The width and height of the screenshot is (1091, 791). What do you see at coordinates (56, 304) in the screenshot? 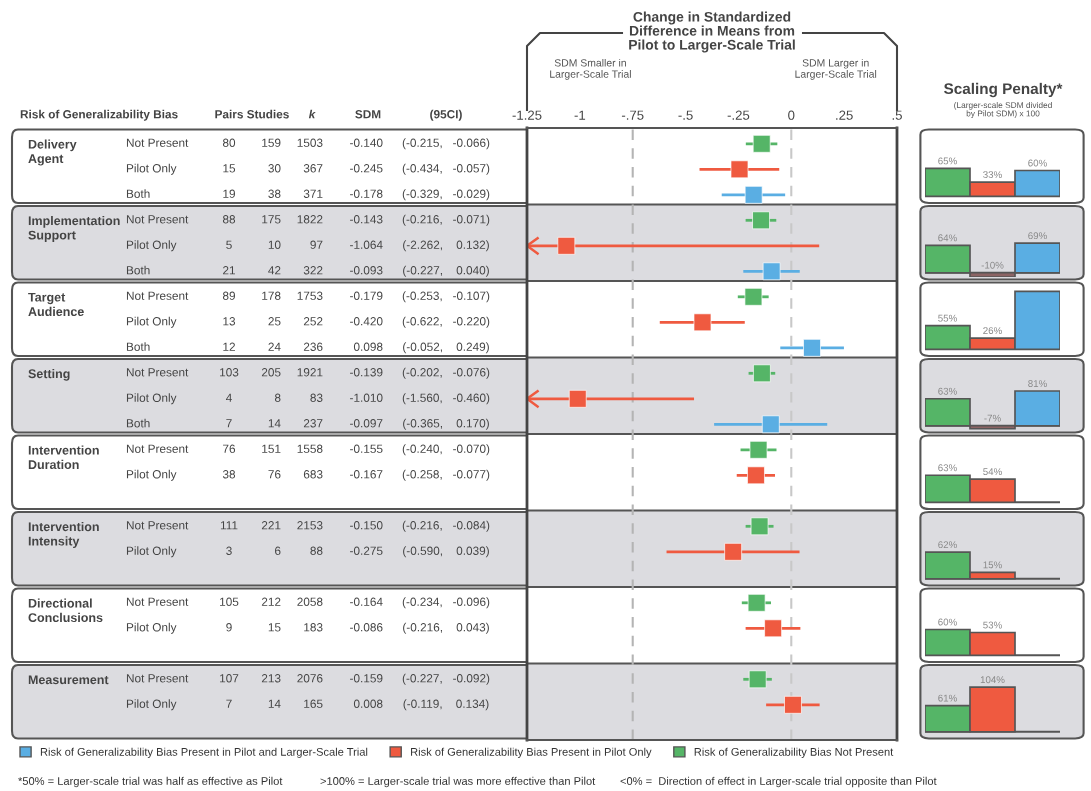
I see `category-label: Target Audience` at bounding box center [56, 304].